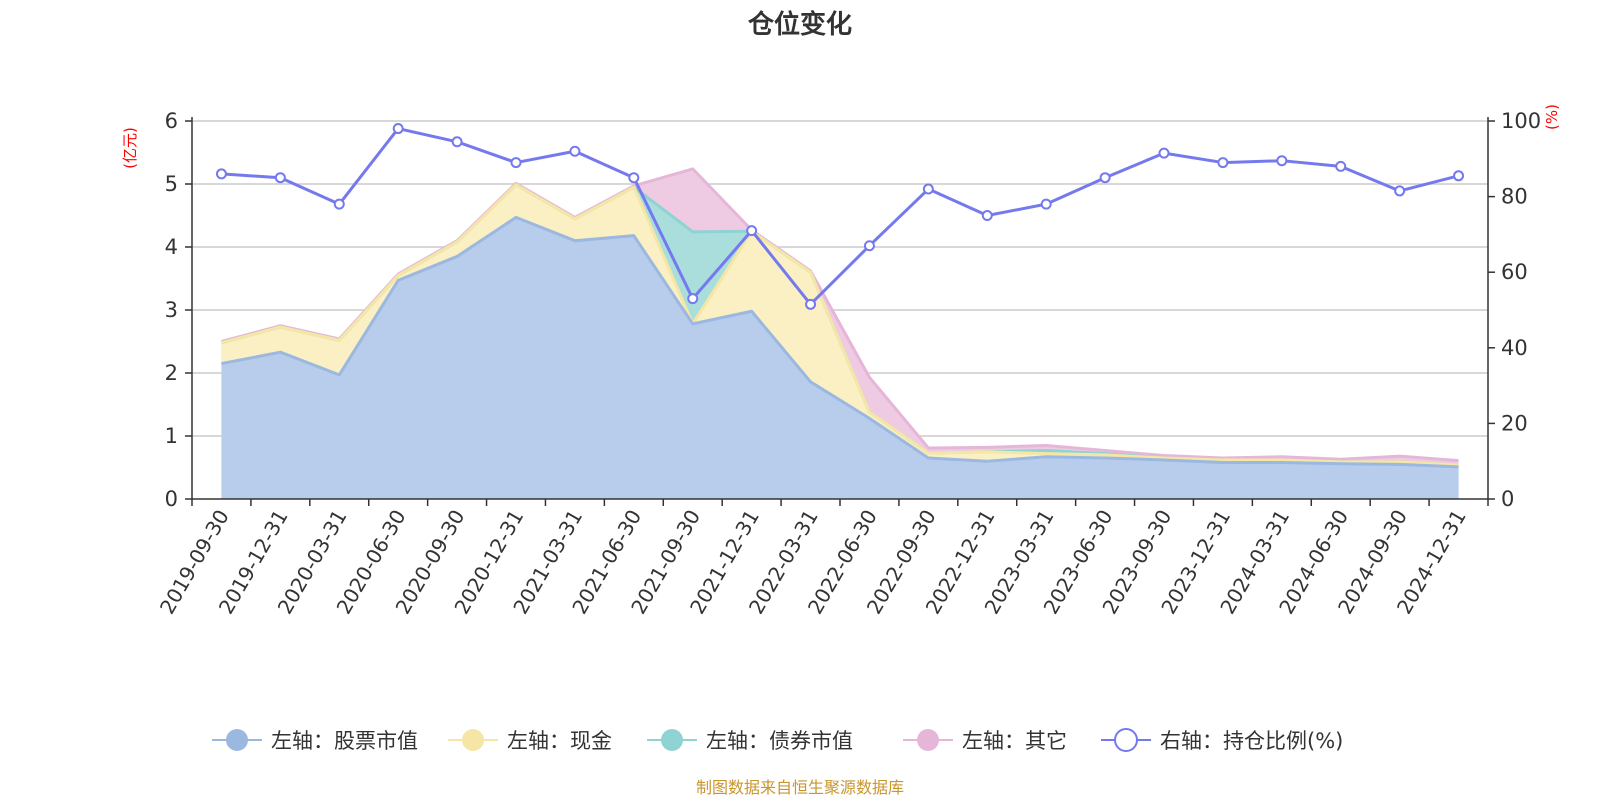  I want to click on left-tick-label: 5, so click(171, 184).